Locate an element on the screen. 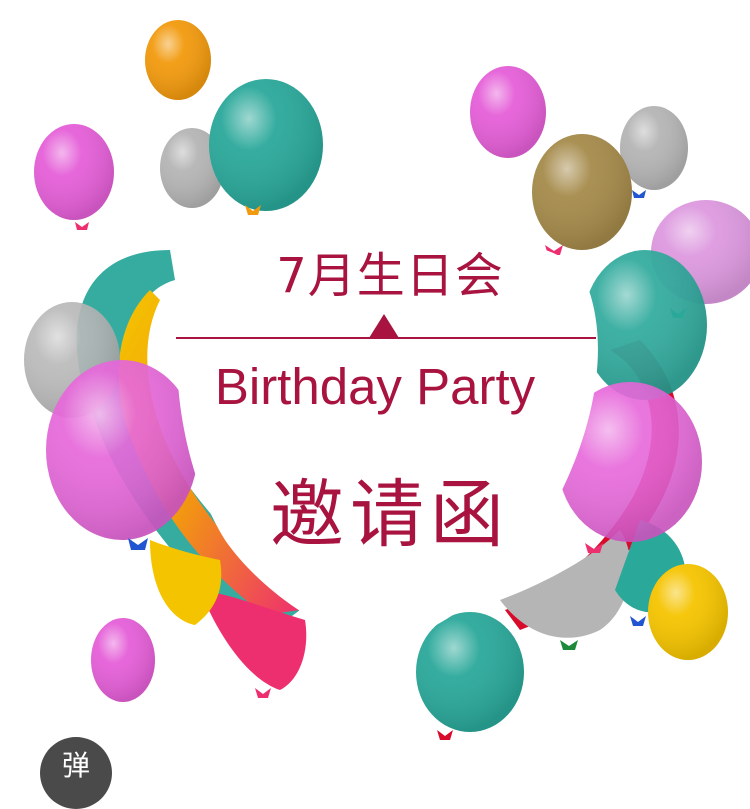  bow-blue-bottom-right is located at coordinates (638, 621).